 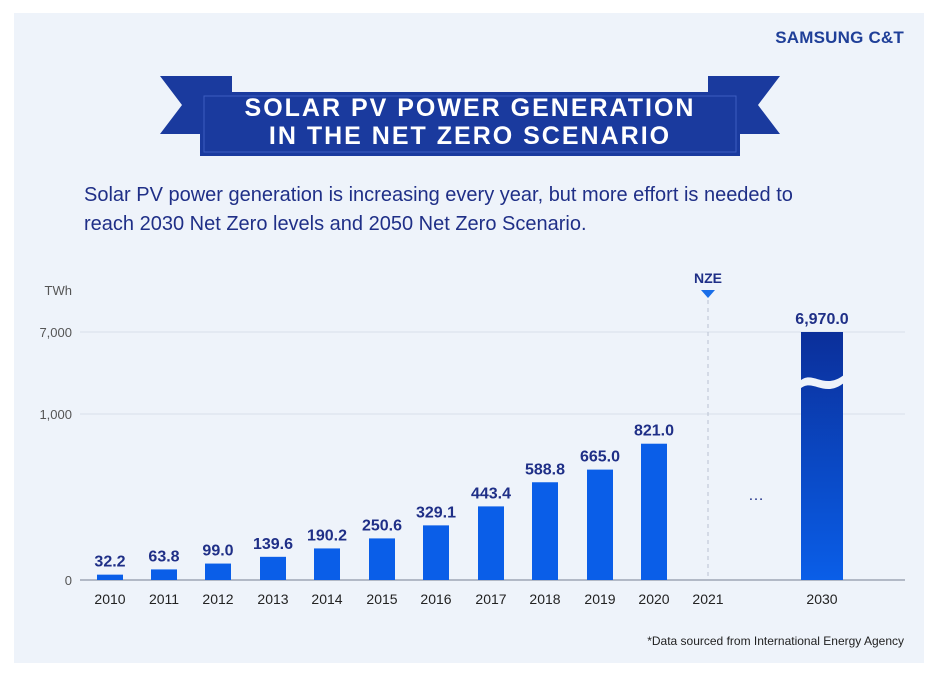 I want to click on x-tick-label: 2017, so click(x=490, y=599).